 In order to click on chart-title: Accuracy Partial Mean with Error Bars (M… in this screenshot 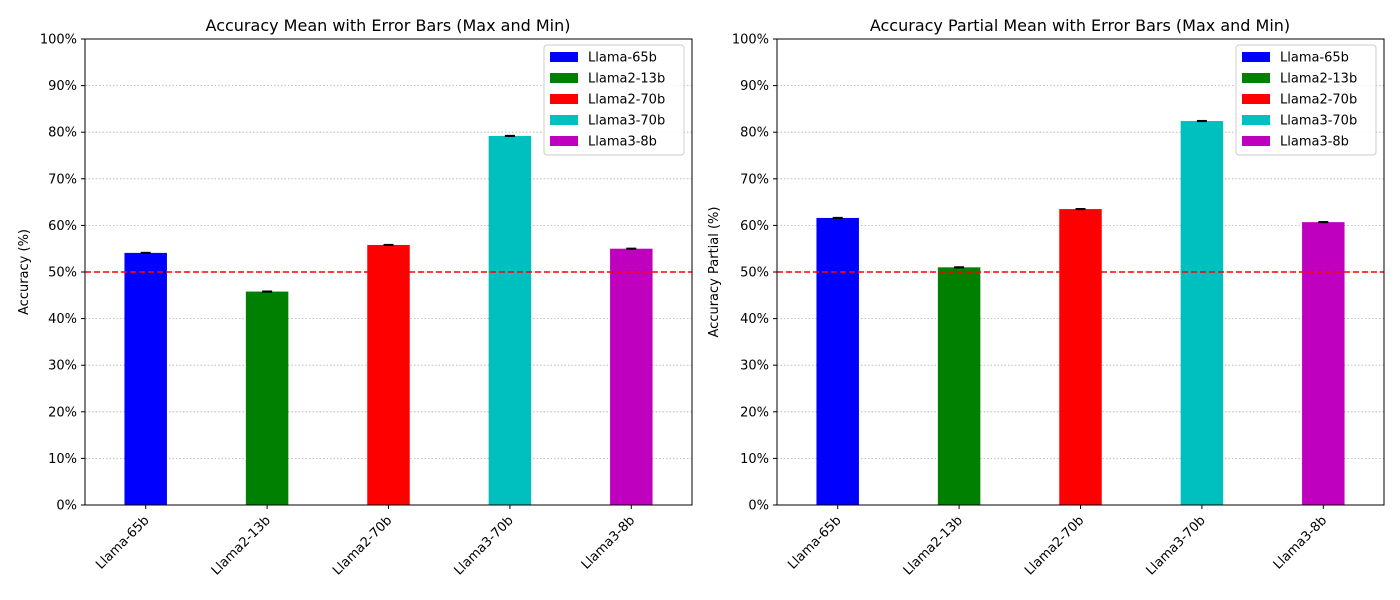, I will do `click(1080, 25)`.